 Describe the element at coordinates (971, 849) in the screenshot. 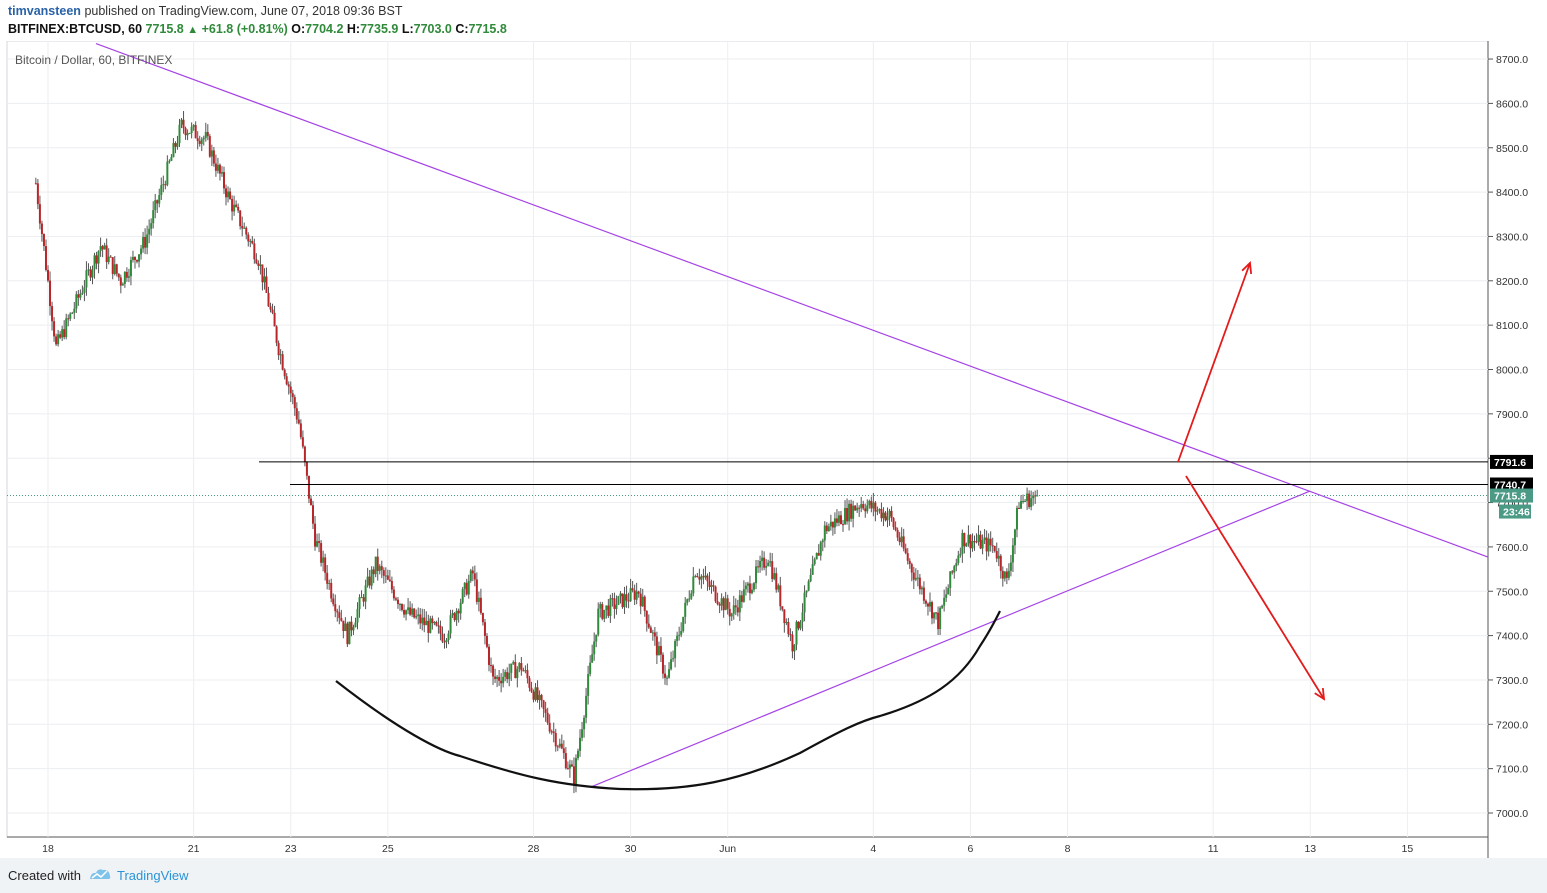

I see `x-tick-label: 6` at that location.